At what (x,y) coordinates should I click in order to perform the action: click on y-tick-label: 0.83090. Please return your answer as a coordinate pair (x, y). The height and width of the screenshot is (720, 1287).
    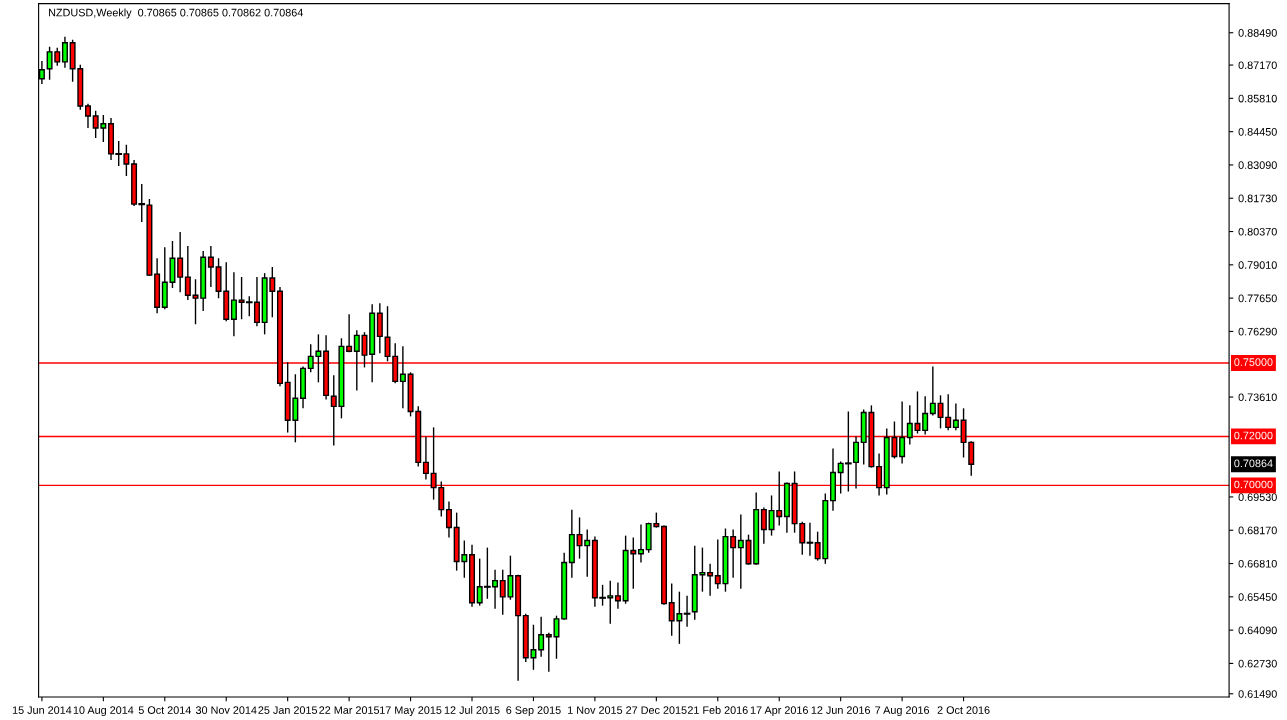
    Looking at the image, I should click on (1257, 165).